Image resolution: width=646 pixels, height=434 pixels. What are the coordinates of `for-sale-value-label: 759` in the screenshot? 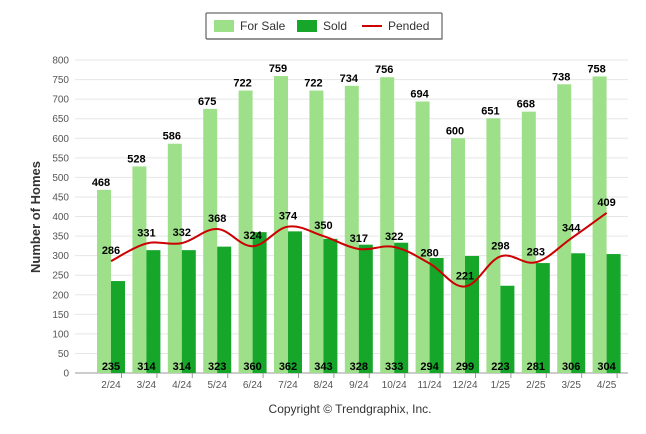 It's located at (278, 69).